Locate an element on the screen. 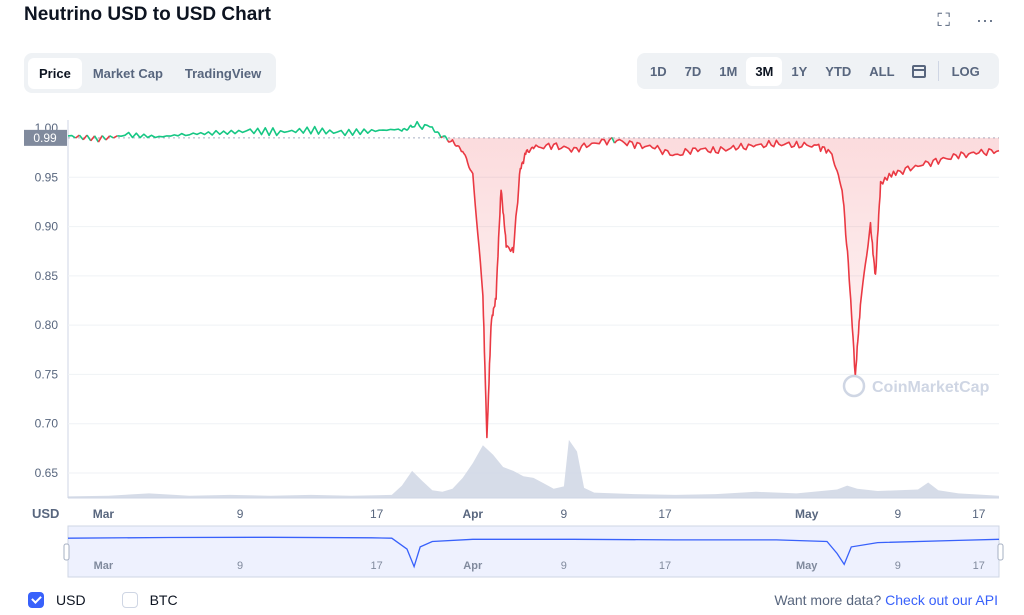 This screenshot has width=1024, height=615. more-data-text: Want more data? is located at coordinates (828, 600).